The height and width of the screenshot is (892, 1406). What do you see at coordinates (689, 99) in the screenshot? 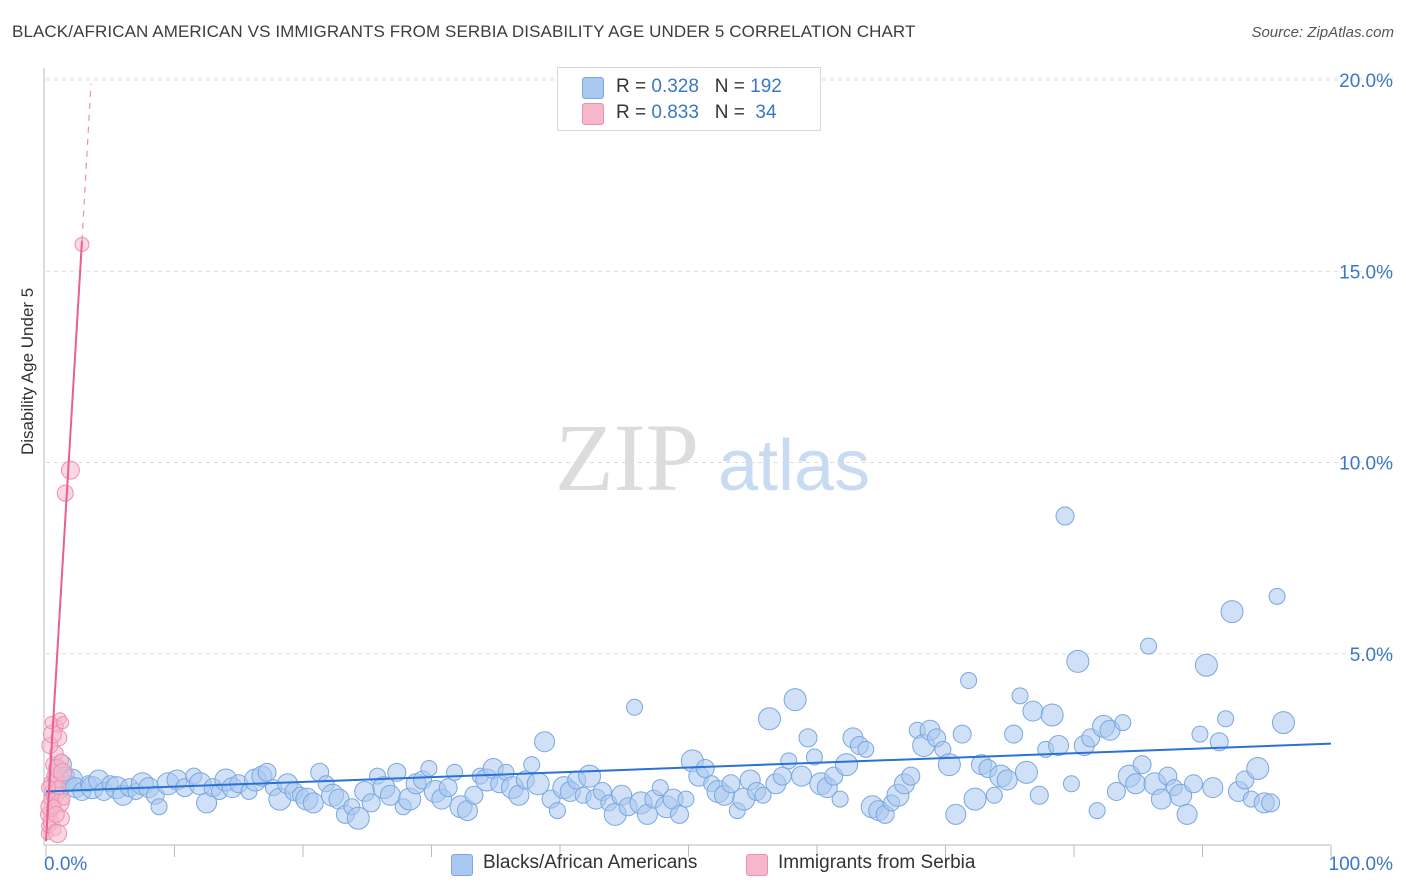
I see `correlation-legend: R = 0.328 N = 192 R = 0.833 N = 34` at bounding box center [689, 99].